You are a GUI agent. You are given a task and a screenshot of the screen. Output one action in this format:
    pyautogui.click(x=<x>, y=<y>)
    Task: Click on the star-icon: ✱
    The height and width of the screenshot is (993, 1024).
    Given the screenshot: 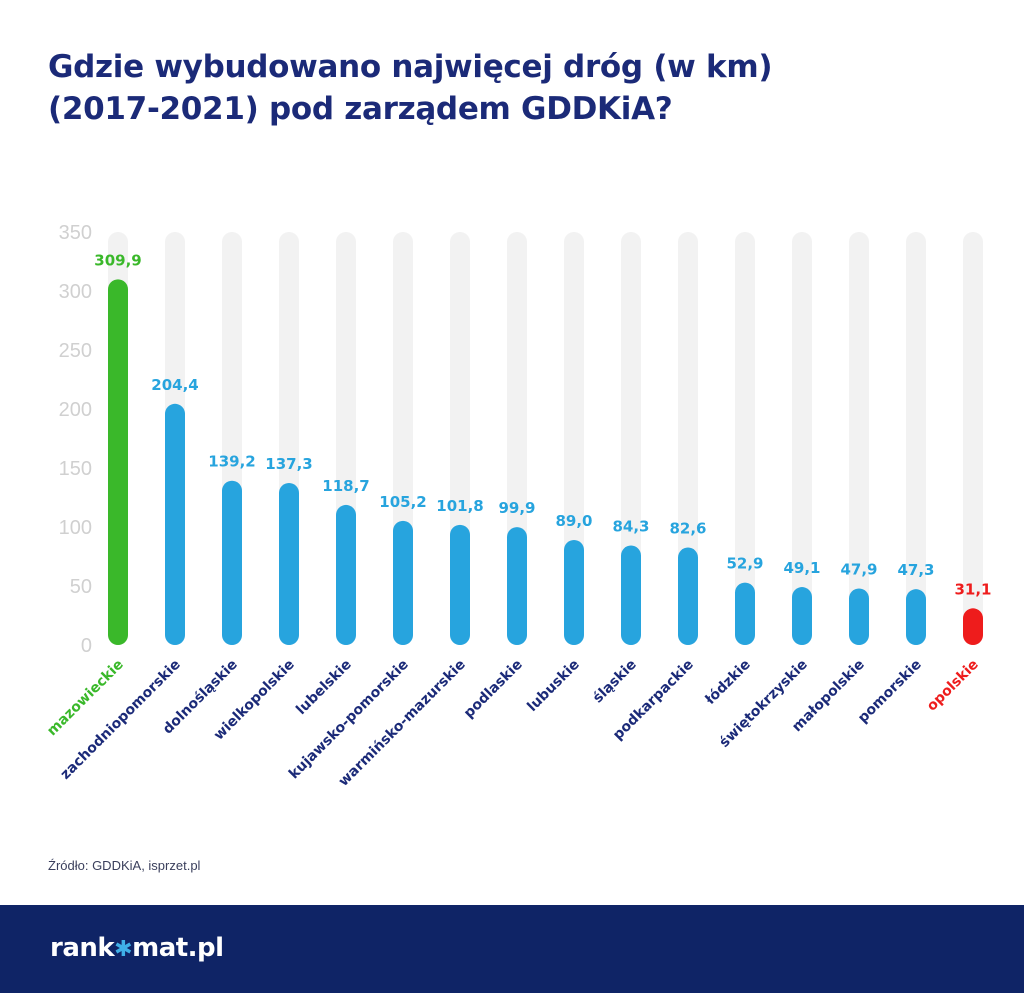 What is the action you would take?
    pyautogui.click(x=123, y=949)
    